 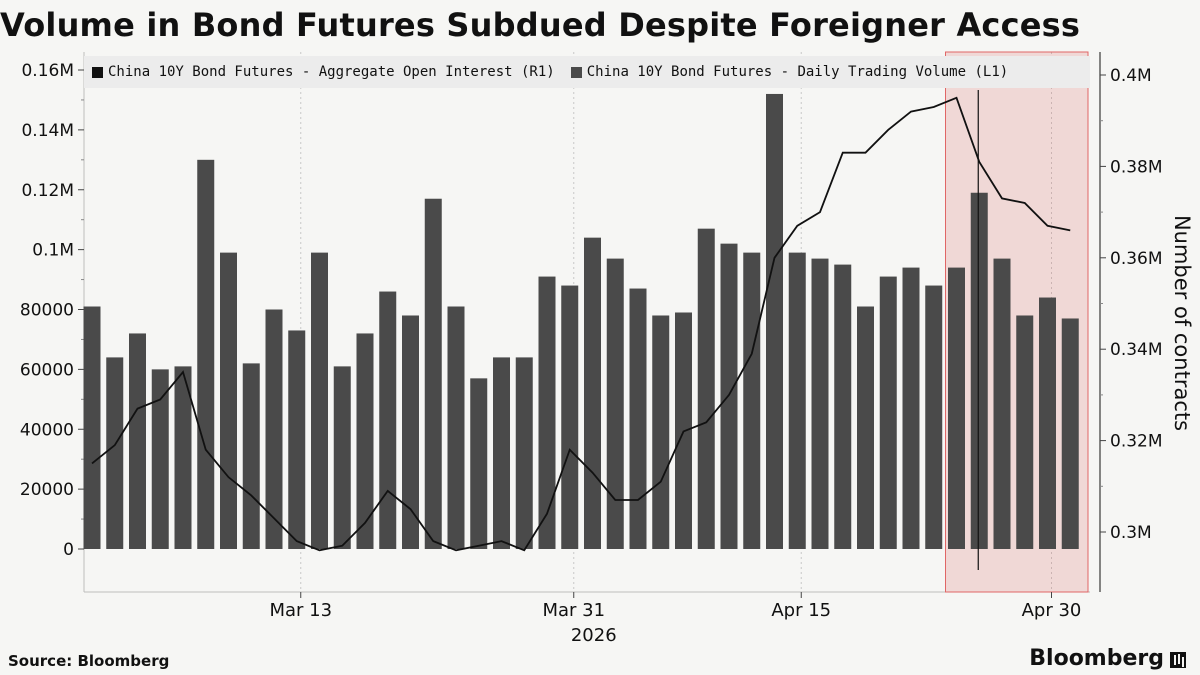 I want to click on x-tick-label-2: Apr 15, so click(x=801, y=610).